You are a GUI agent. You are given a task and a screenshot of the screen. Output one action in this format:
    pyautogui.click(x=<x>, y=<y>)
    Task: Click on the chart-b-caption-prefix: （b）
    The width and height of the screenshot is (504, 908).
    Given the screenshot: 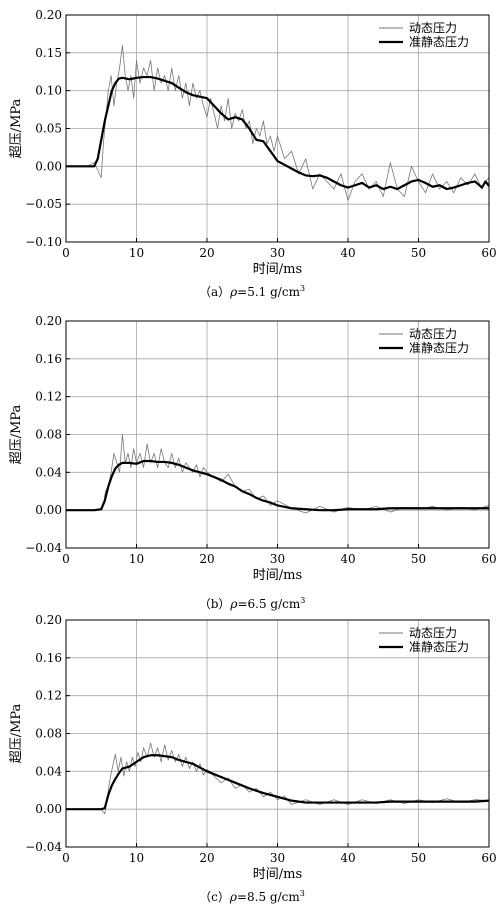 What is the action you would take?
    pyautogui.click(x=214, y=604)
    